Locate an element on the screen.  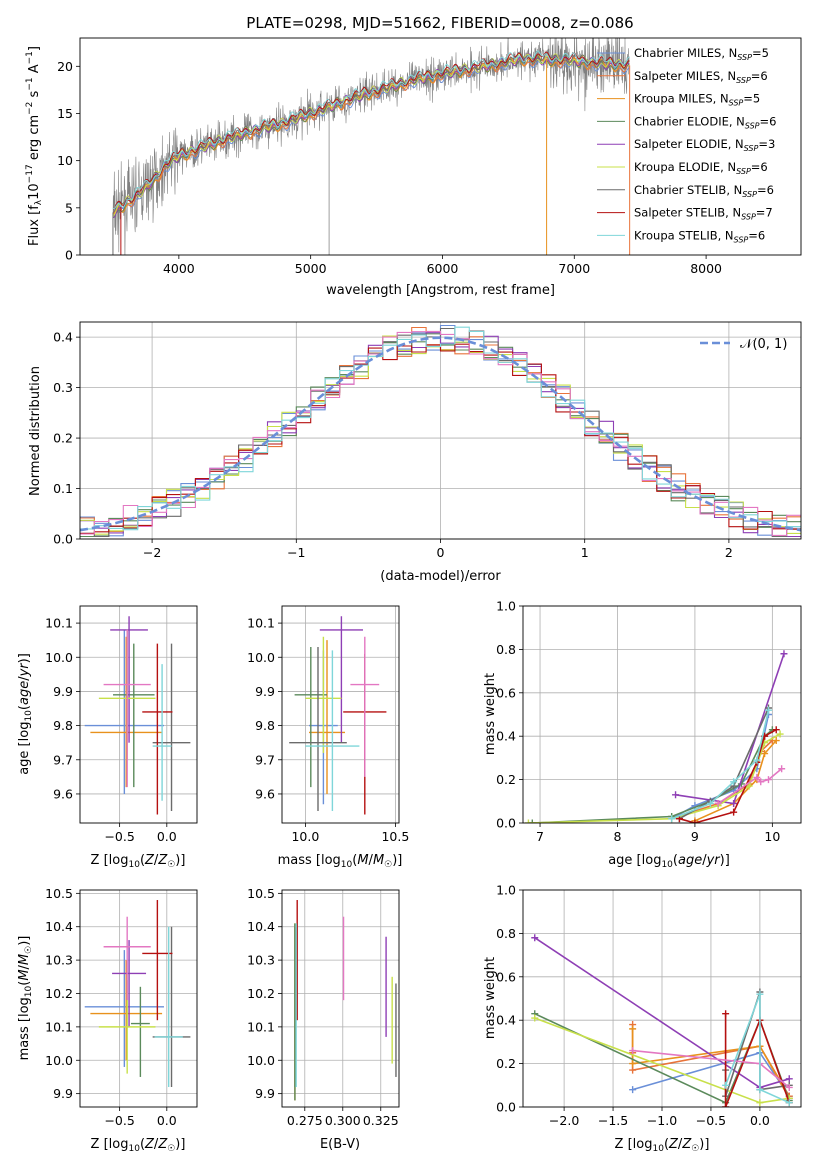
y-tick-label: 15 is located at coordinates (65, 113).